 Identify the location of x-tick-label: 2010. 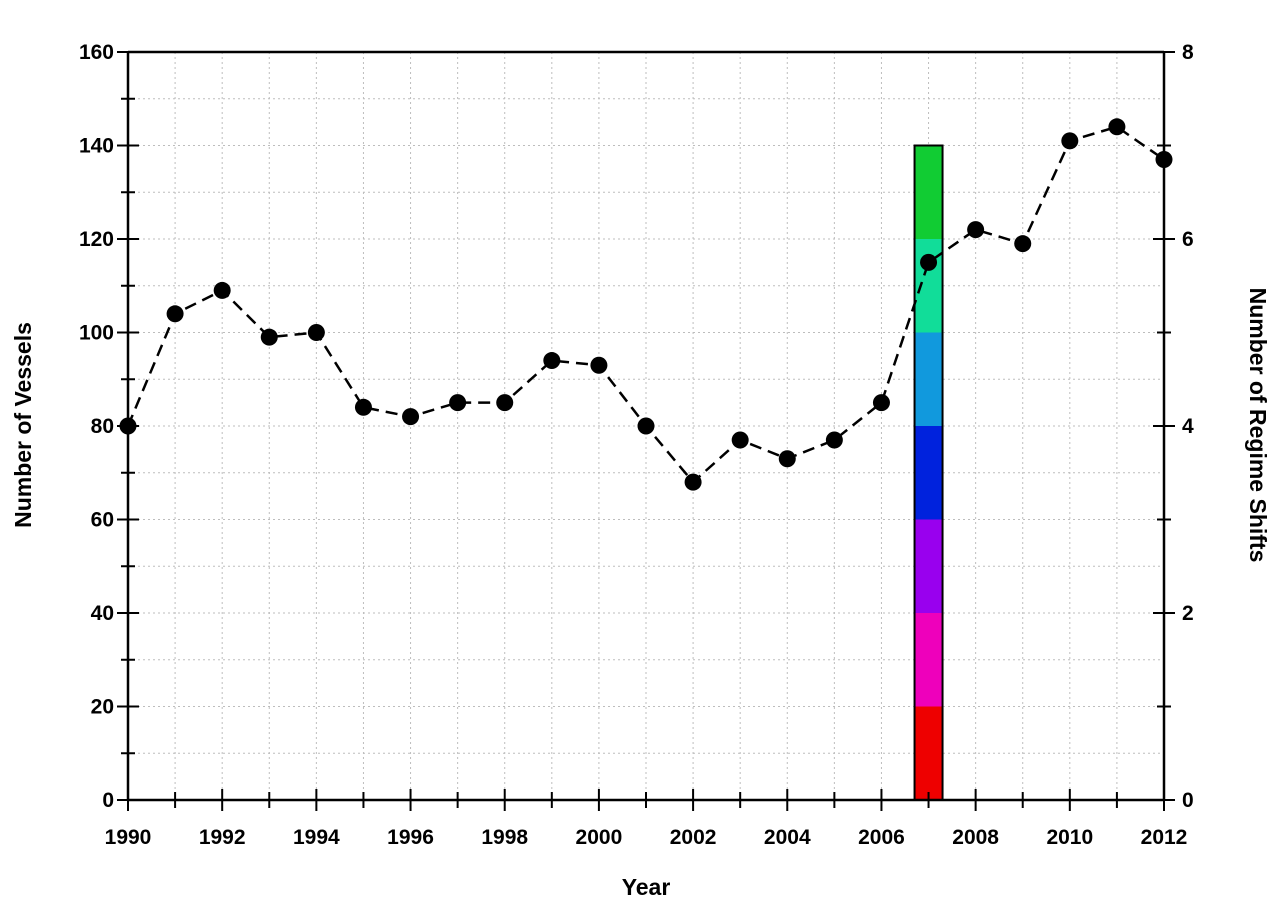
(1069, 837).